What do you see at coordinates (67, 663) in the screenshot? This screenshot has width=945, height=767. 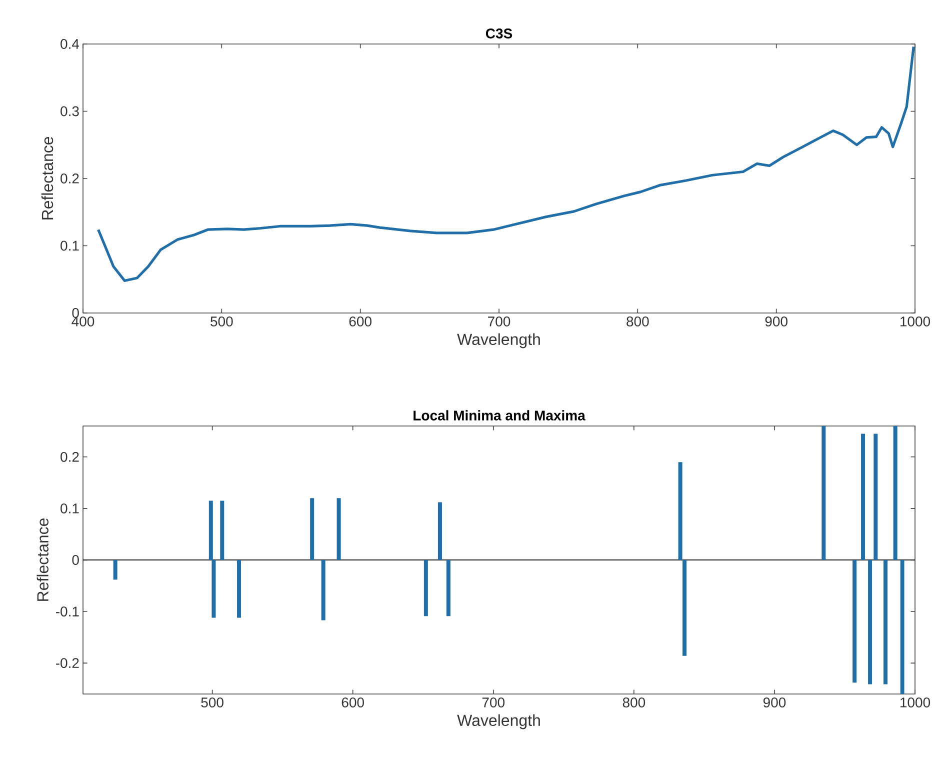 I see `y-tick-label: -0.2` at bounding box center [67, 663].